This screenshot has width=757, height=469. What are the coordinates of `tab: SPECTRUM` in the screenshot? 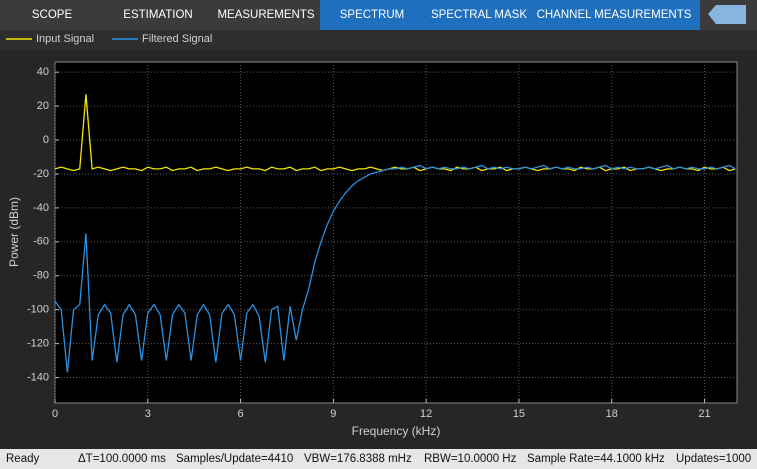 It's located at (372, 15).